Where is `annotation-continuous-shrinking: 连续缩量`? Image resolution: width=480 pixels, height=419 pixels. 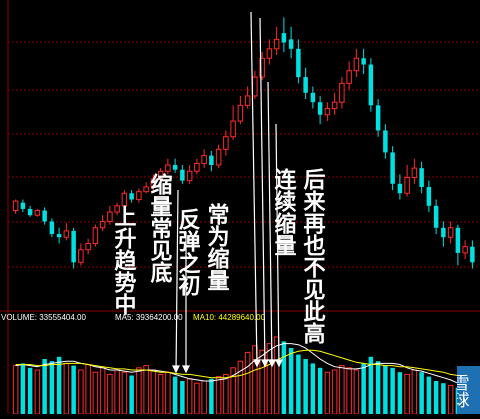
annotation-continuous-shrinking: 连续缩量 is located at coordinates (284, 211).